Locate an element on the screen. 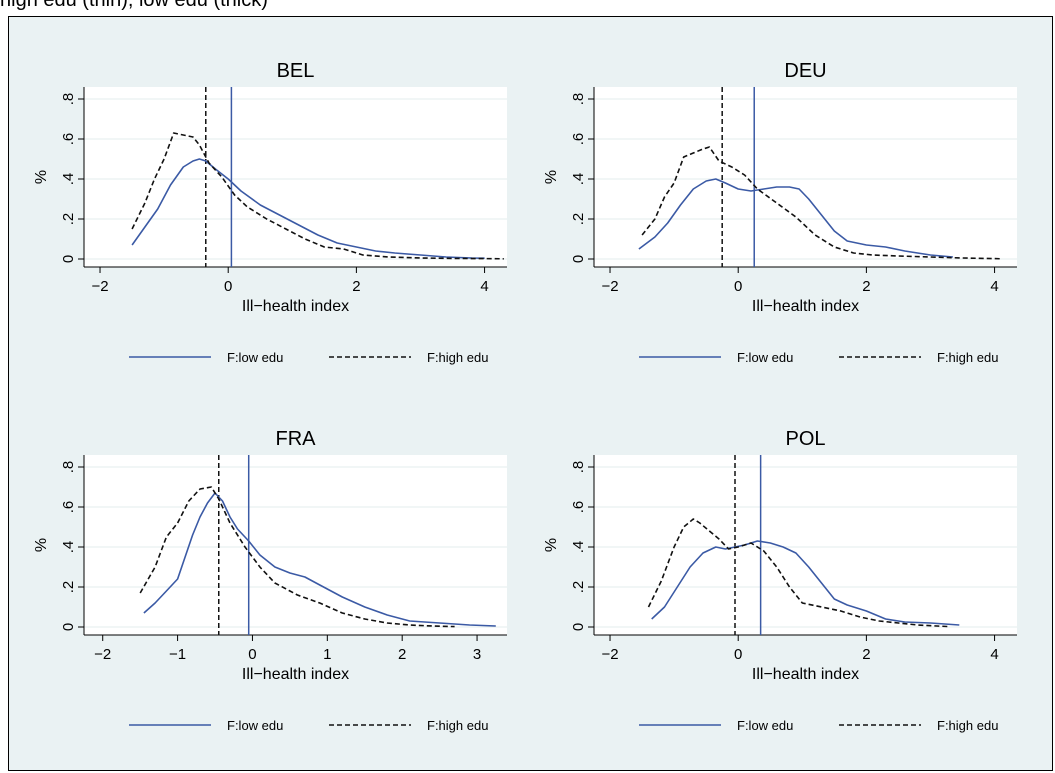 The image size is (1055, 773). chart-title: DEU is located at coordinates (805, 71).